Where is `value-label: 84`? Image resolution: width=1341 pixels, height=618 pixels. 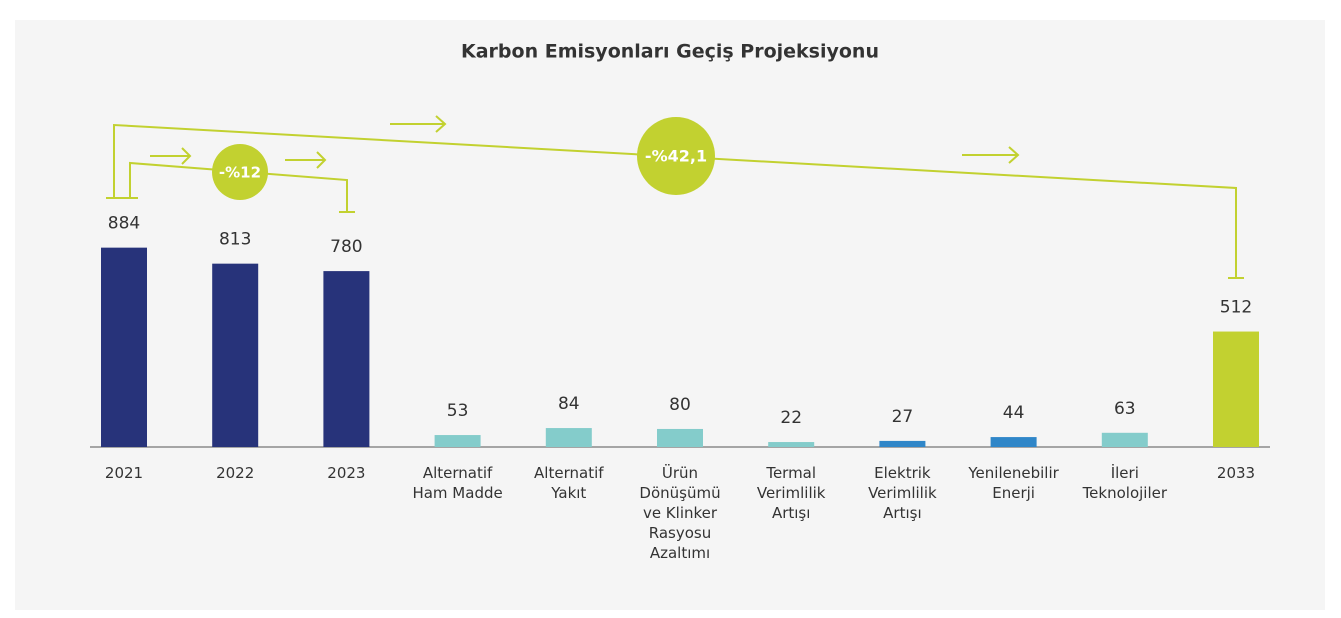
value-label: 84 is located at coordinates (569, 404).